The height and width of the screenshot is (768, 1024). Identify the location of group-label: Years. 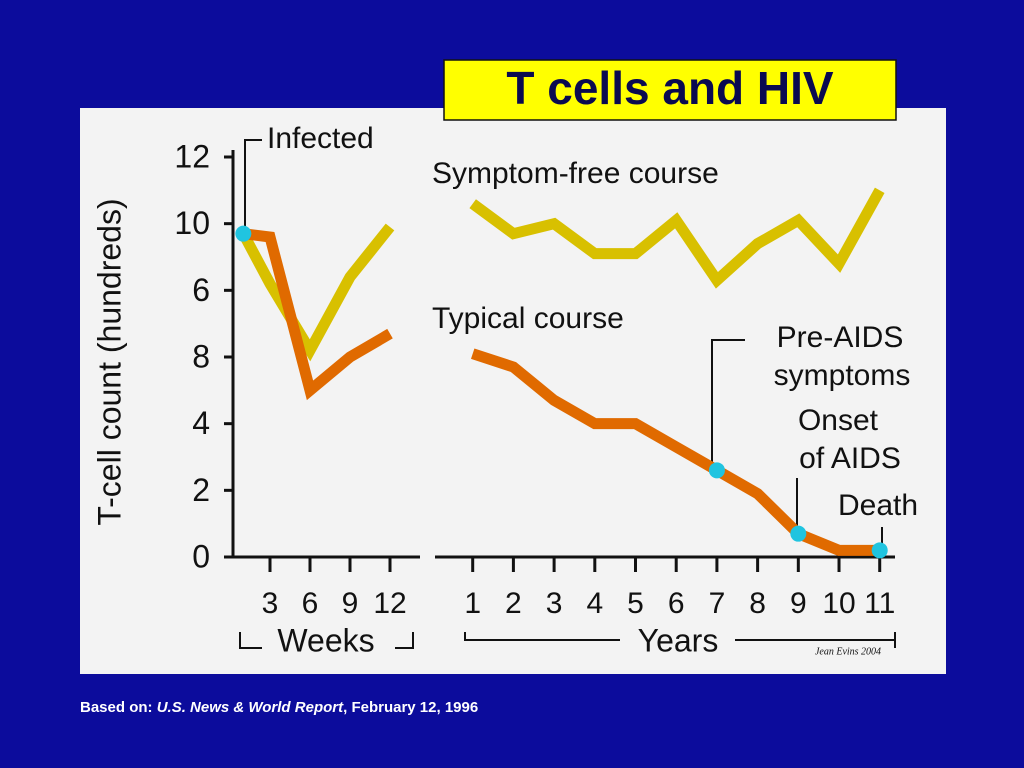
(678, 640).